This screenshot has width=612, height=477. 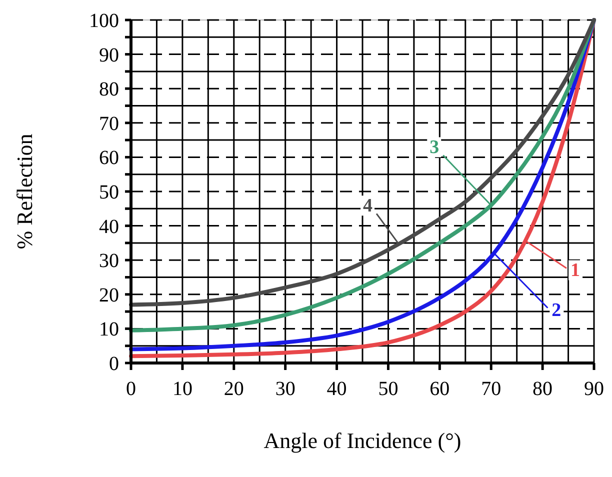 What do you see at coordinates (388, 389) in the screenshot?
I see `x-tick-label: 50` at bounding box center [388, 389].